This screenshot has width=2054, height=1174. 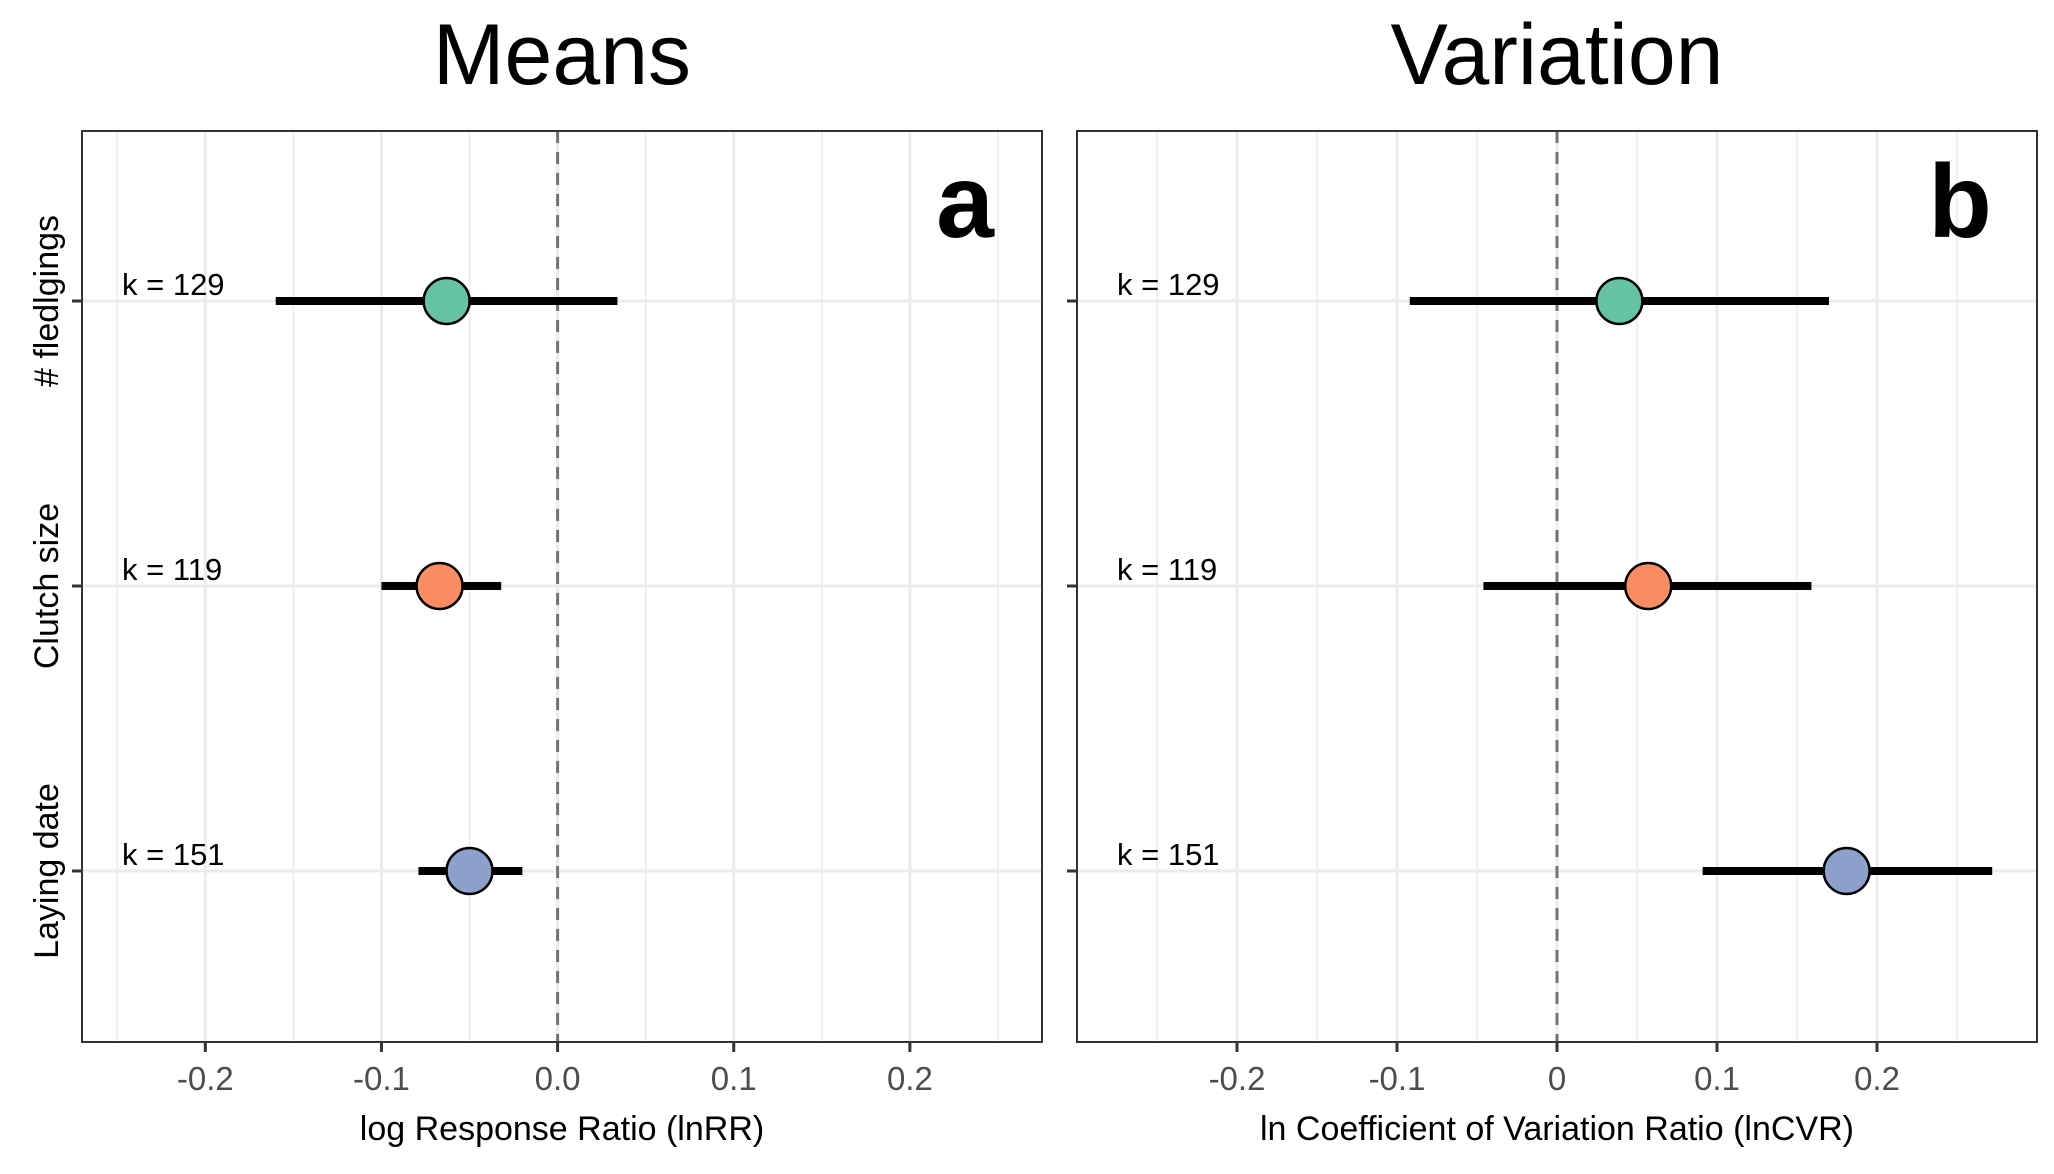 I want to click on panel-b-label: b, so click(x=1960, y=202).